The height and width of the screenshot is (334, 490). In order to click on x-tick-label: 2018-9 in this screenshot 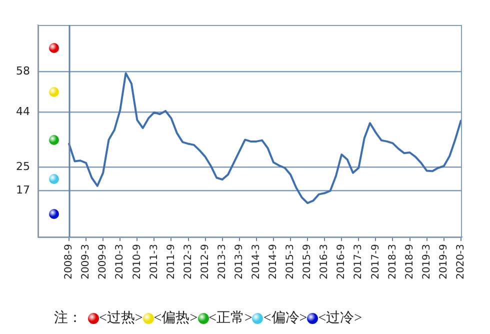, I will do `click(410, 262)`.